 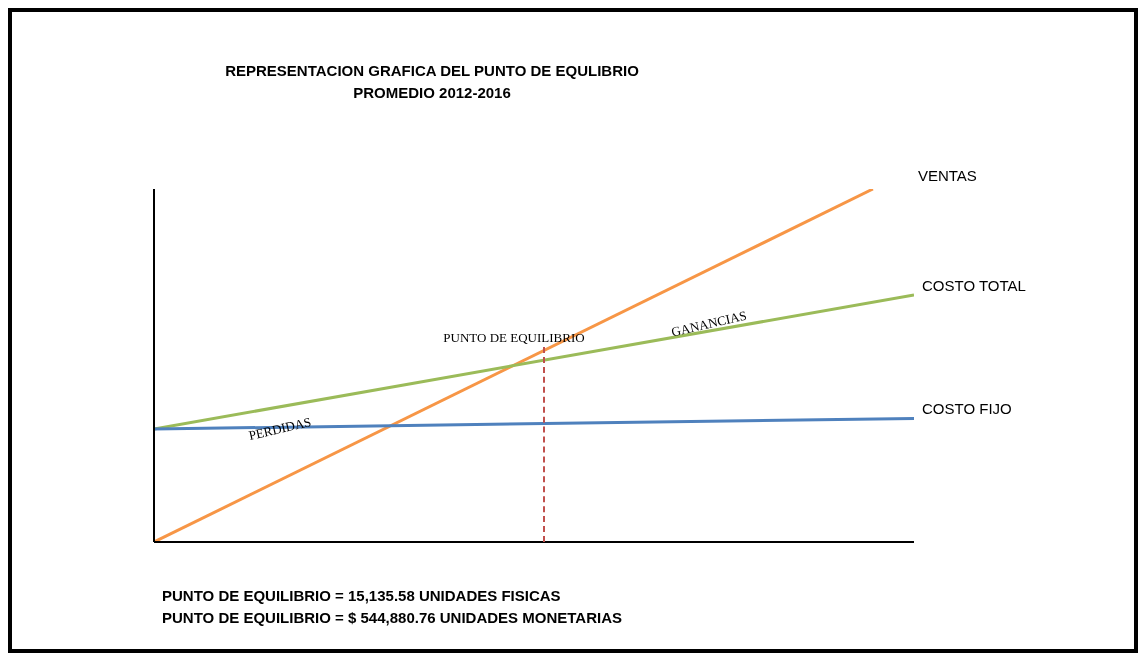 What do you see at coordinates (280, 429) in the screenshot?
I see `annotation: PERDIDAS` at bounding box center [280, 429].